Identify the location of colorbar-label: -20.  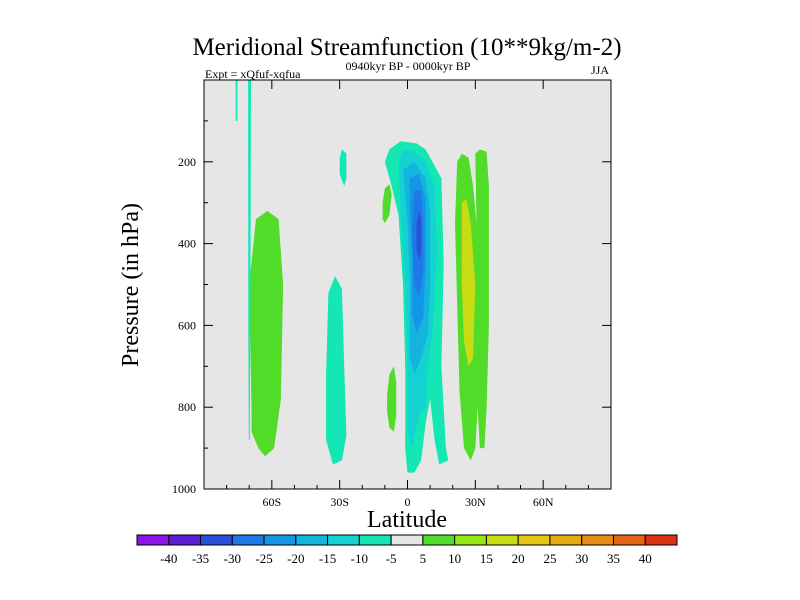
(295, 558).